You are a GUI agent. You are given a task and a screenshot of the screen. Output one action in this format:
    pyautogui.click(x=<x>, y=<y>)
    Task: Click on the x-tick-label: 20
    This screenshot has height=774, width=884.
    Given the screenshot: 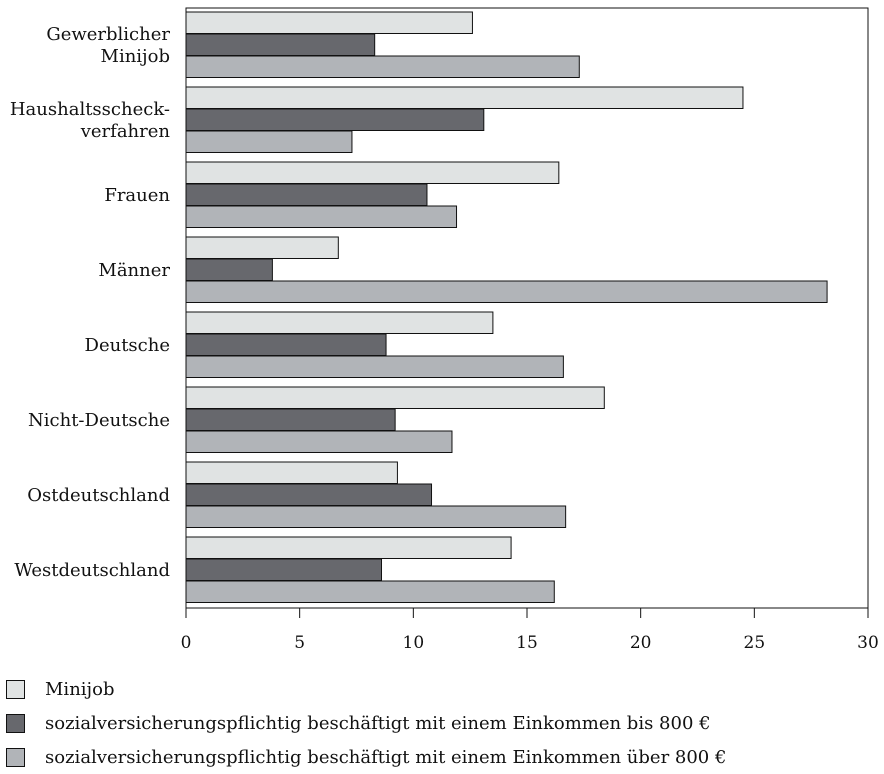 What is the action you would take?
    pyautogui.click(x=641, y=643)
    